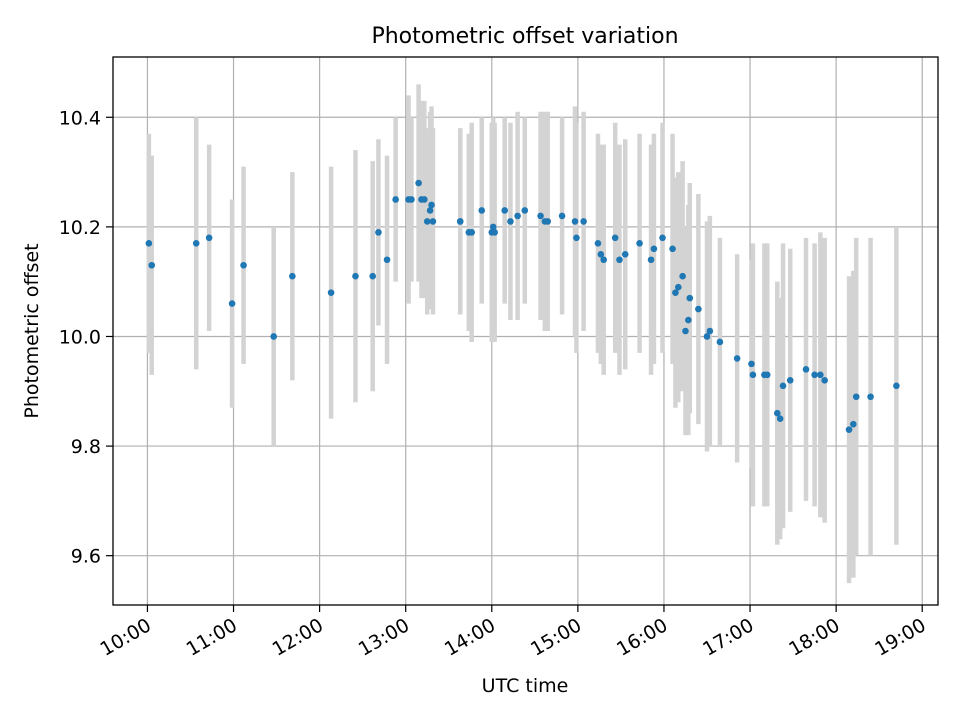 This screenshot has width=960, height=724. What do you see at coordinates (86, 557) in the screenshot?
I see `y-tick-label: 9.6` at bounding box center [86, 557].